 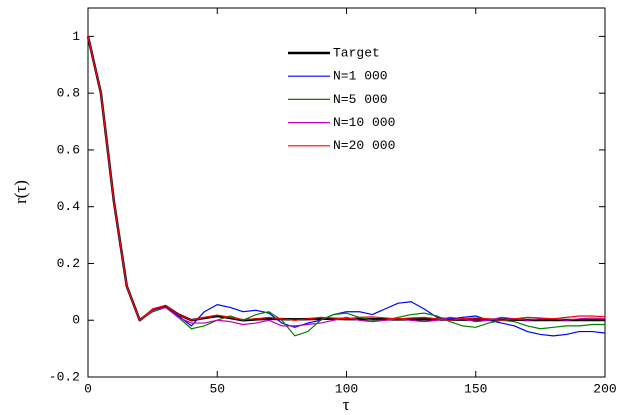 What do you see at coordinates (88, 388) in the screenshot?
I see `x-tick-label: 0` at bounding box center [88, 388].